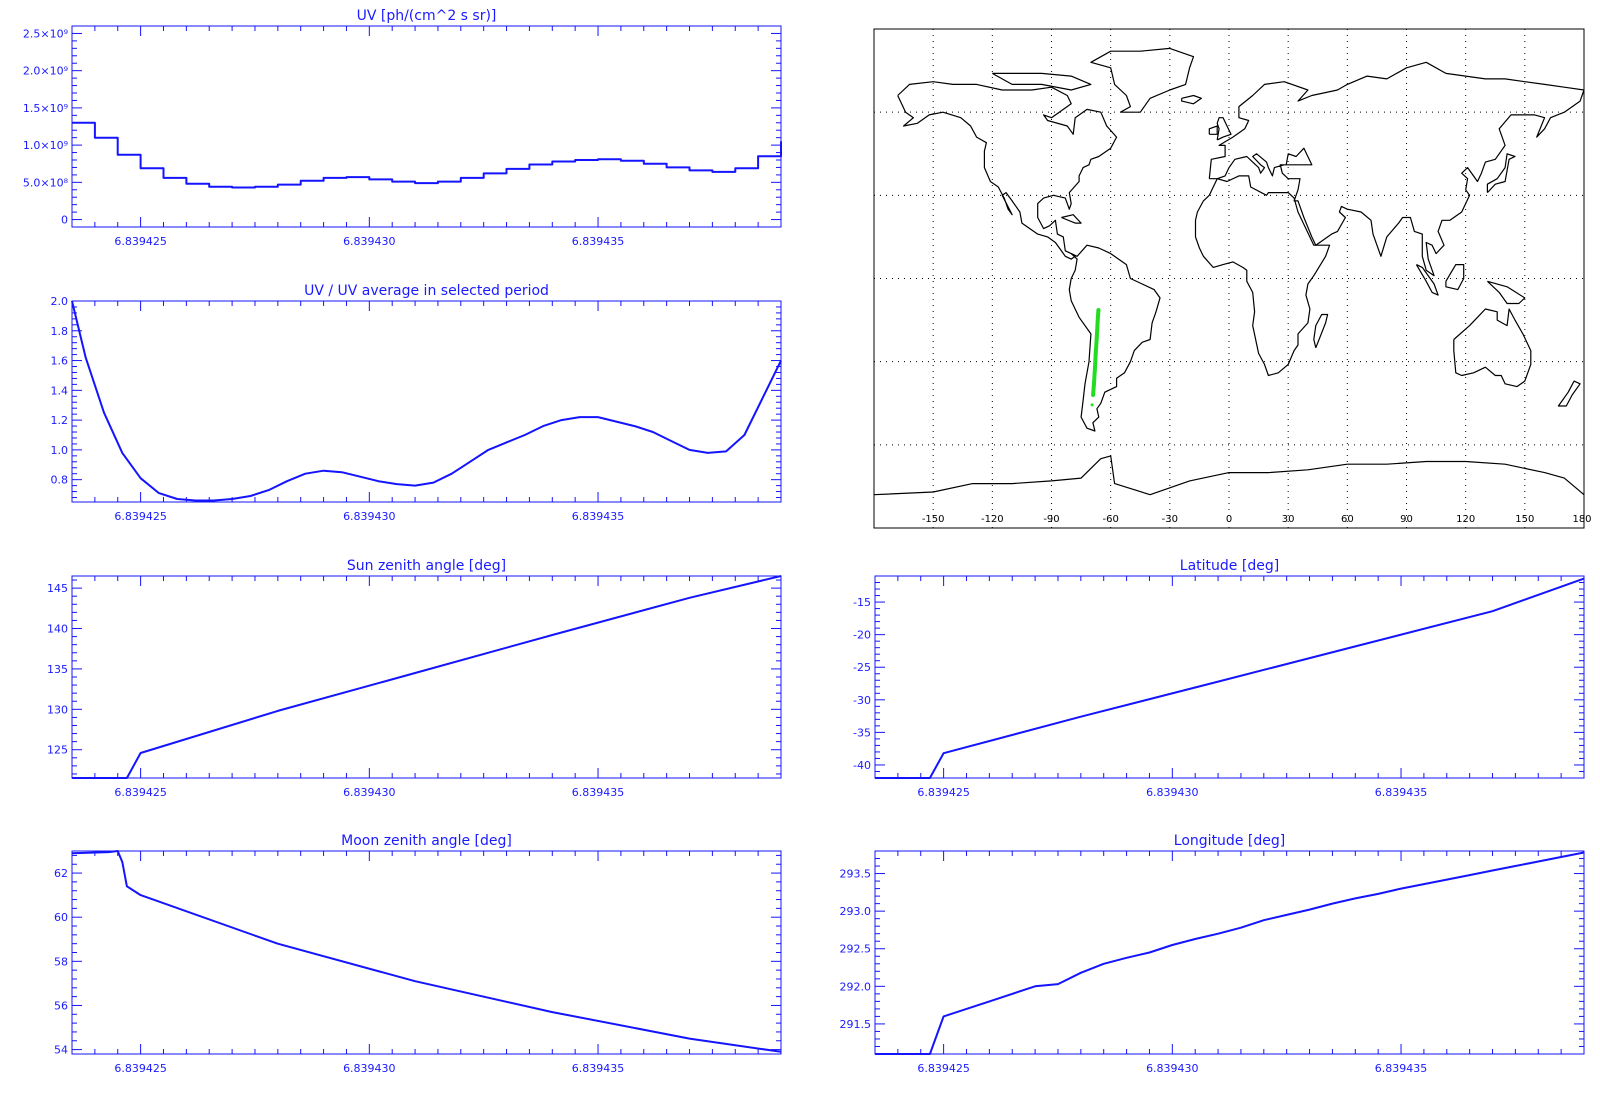 The image size is (1600, 1100). Describe the element at coordinates (57, 709) in the screenshot. I see `y-tick-label: 130` at that location.